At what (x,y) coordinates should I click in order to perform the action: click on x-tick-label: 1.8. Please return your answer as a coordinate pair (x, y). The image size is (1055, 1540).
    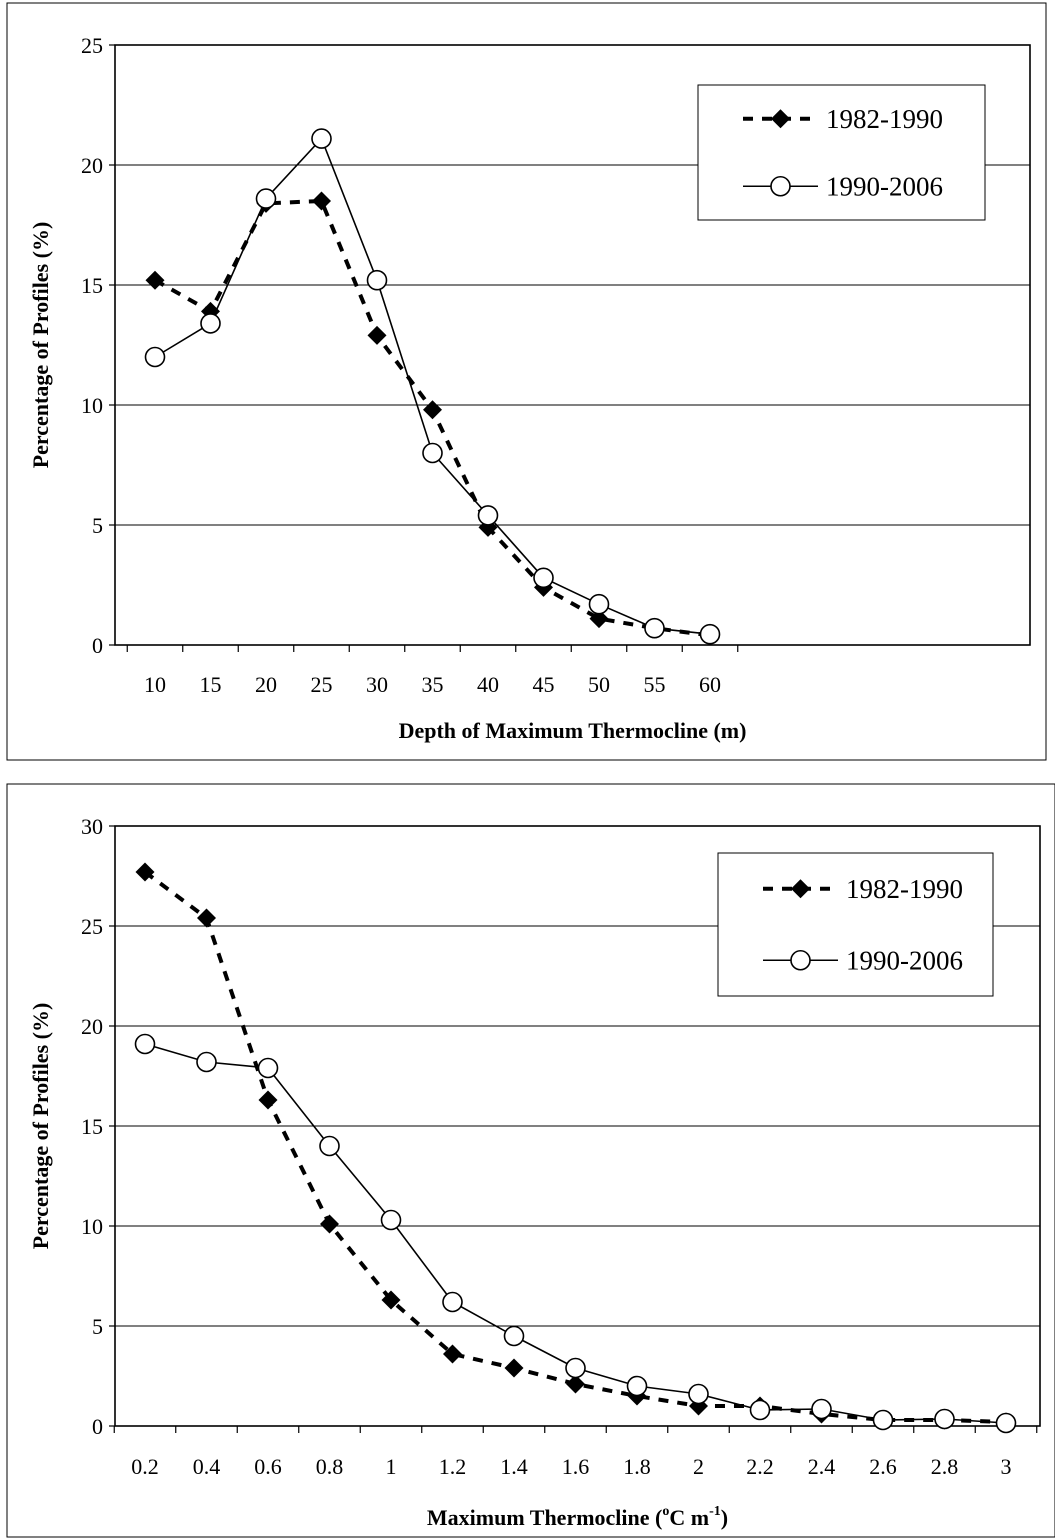
    Looking at the image, I should click on (637, 1466).